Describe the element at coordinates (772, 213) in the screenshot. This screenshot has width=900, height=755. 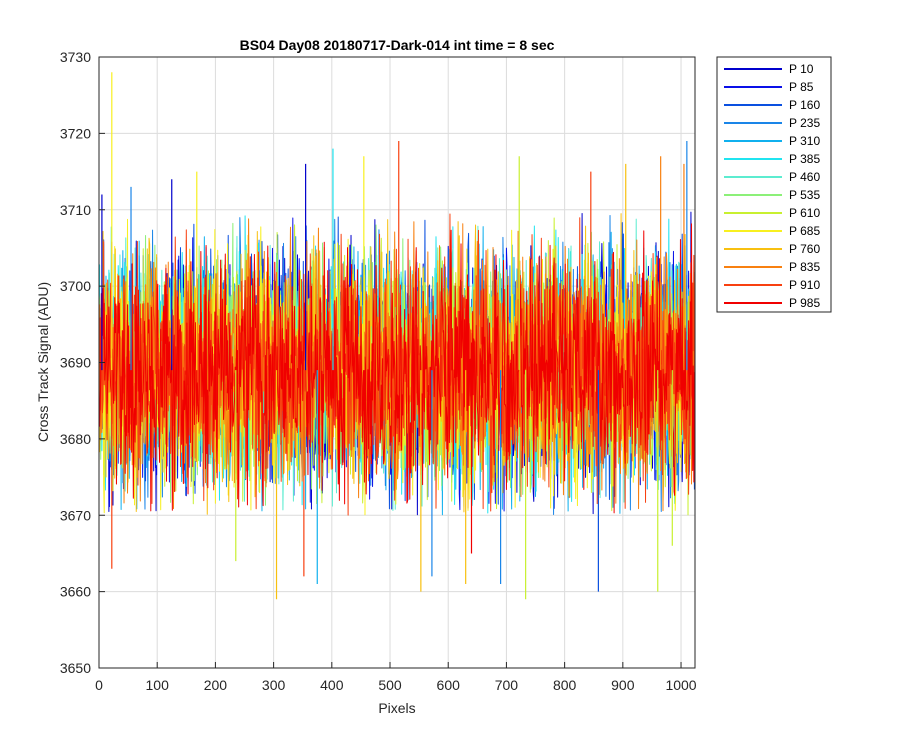
I see `legend-item: P 610` at that location.